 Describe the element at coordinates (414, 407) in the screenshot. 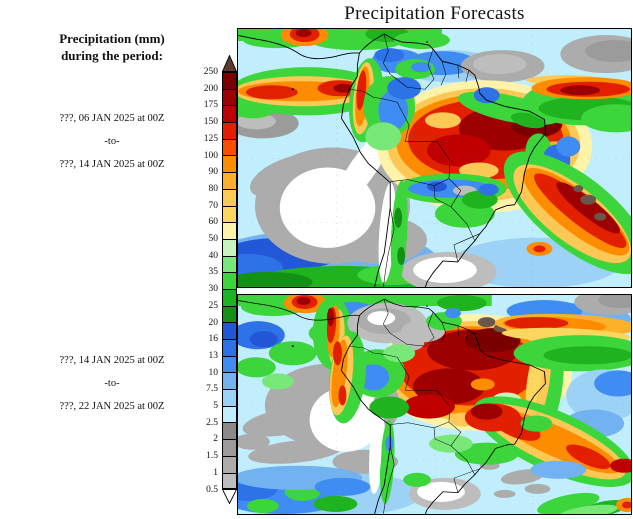

I see `map2-country-borders` at that location.